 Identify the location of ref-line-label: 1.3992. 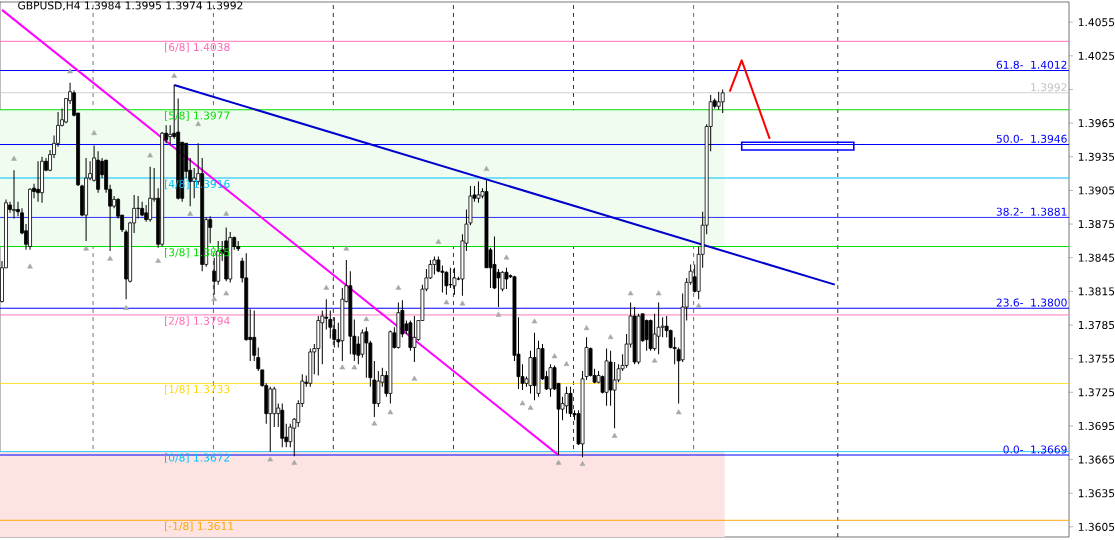
(1049, 87).